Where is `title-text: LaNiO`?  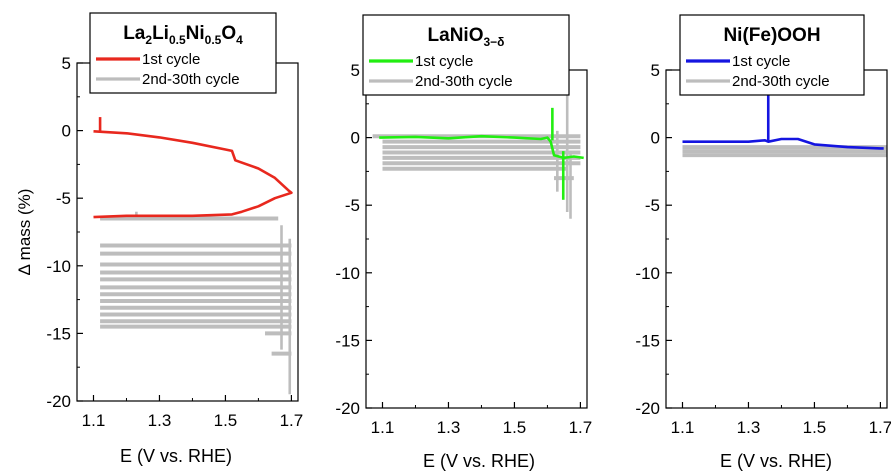 title-text: LaNiO is located at coordinates (456, 35).